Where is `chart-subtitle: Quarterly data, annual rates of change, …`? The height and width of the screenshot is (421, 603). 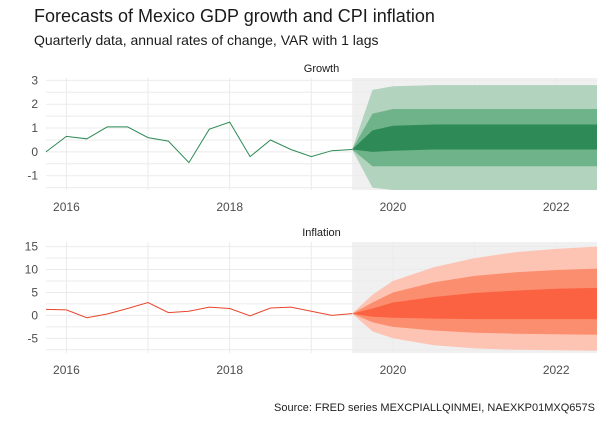
chart-subtitle: Quarterly data, annual rates of change, … is located at coordinates (206, 40).